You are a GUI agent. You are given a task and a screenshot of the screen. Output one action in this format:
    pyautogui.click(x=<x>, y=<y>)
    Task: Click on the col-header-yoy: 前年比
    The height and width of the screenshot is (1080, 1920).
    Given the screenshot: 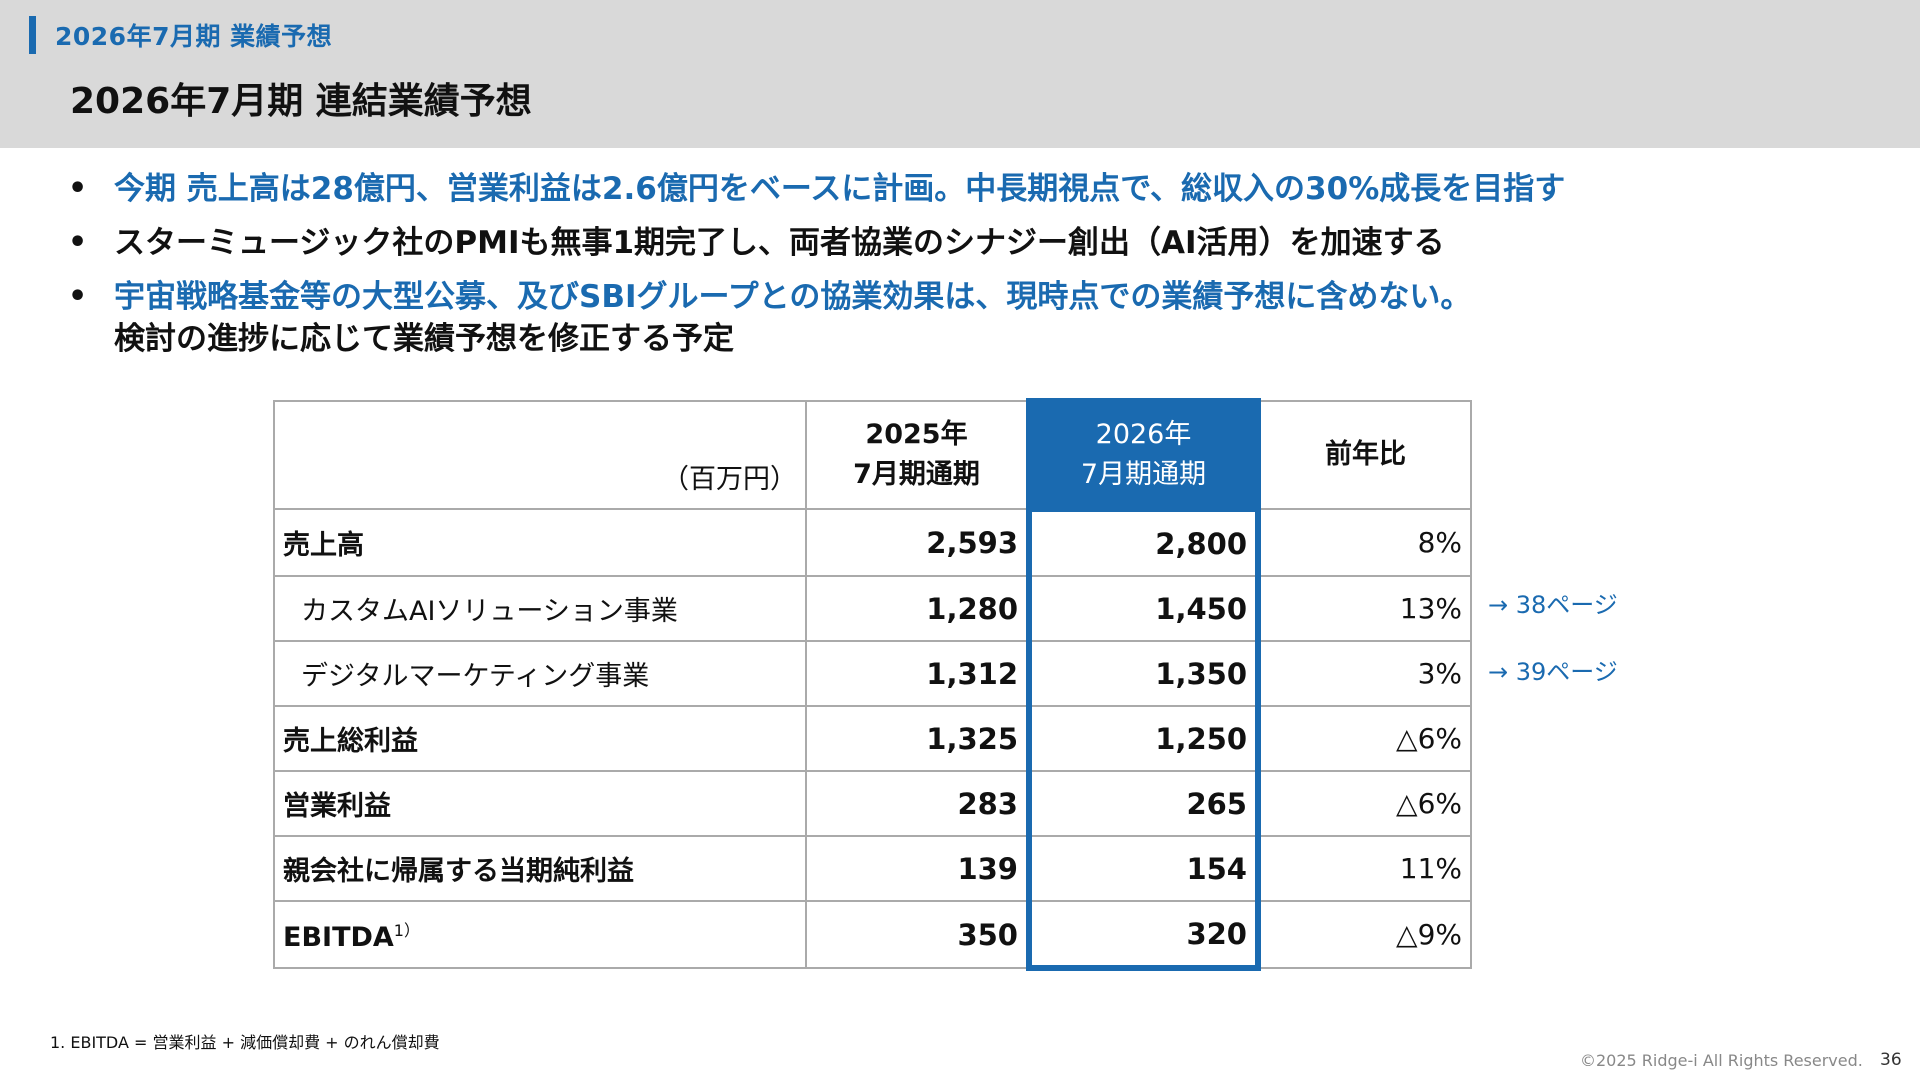 What is the action you would take?
    pyautogui.click(x=1364, y=455)
    